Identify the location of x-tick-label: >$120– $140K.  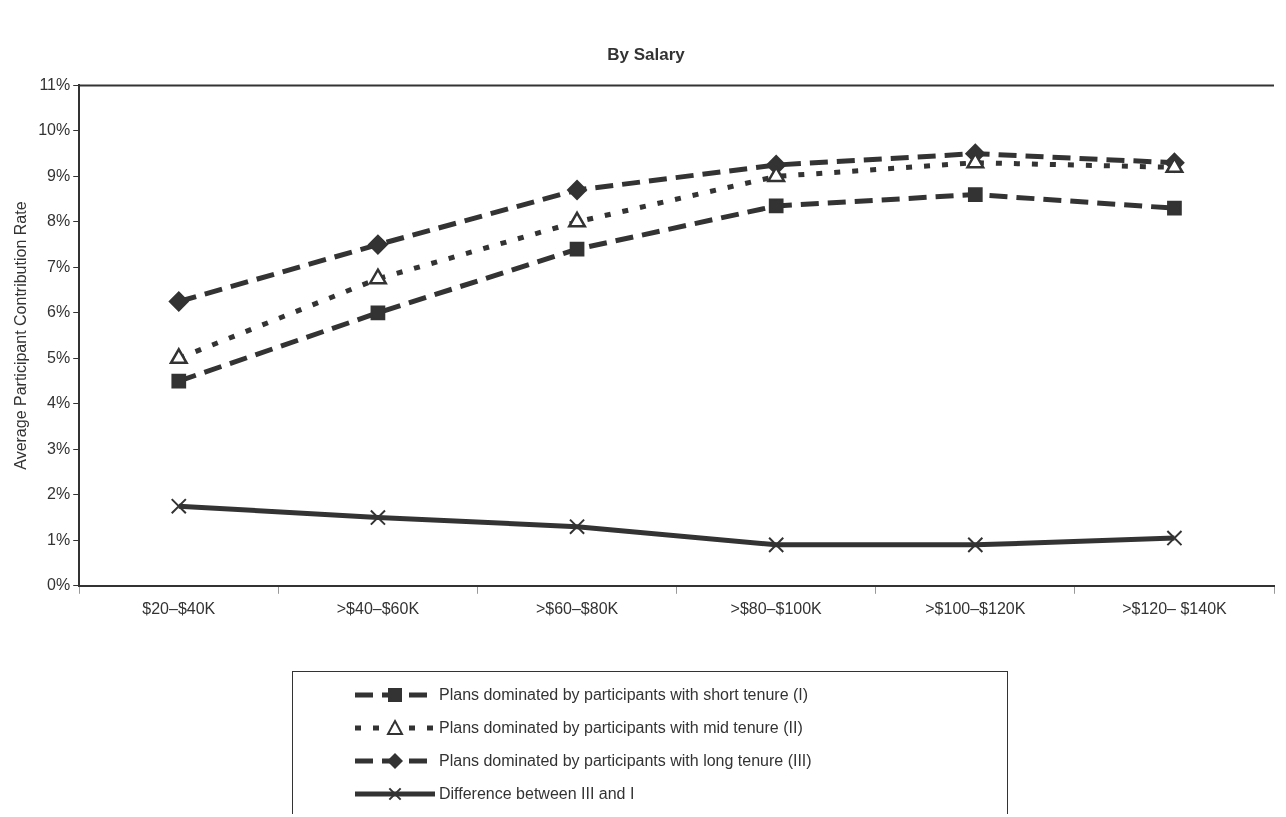
(1175, 608).